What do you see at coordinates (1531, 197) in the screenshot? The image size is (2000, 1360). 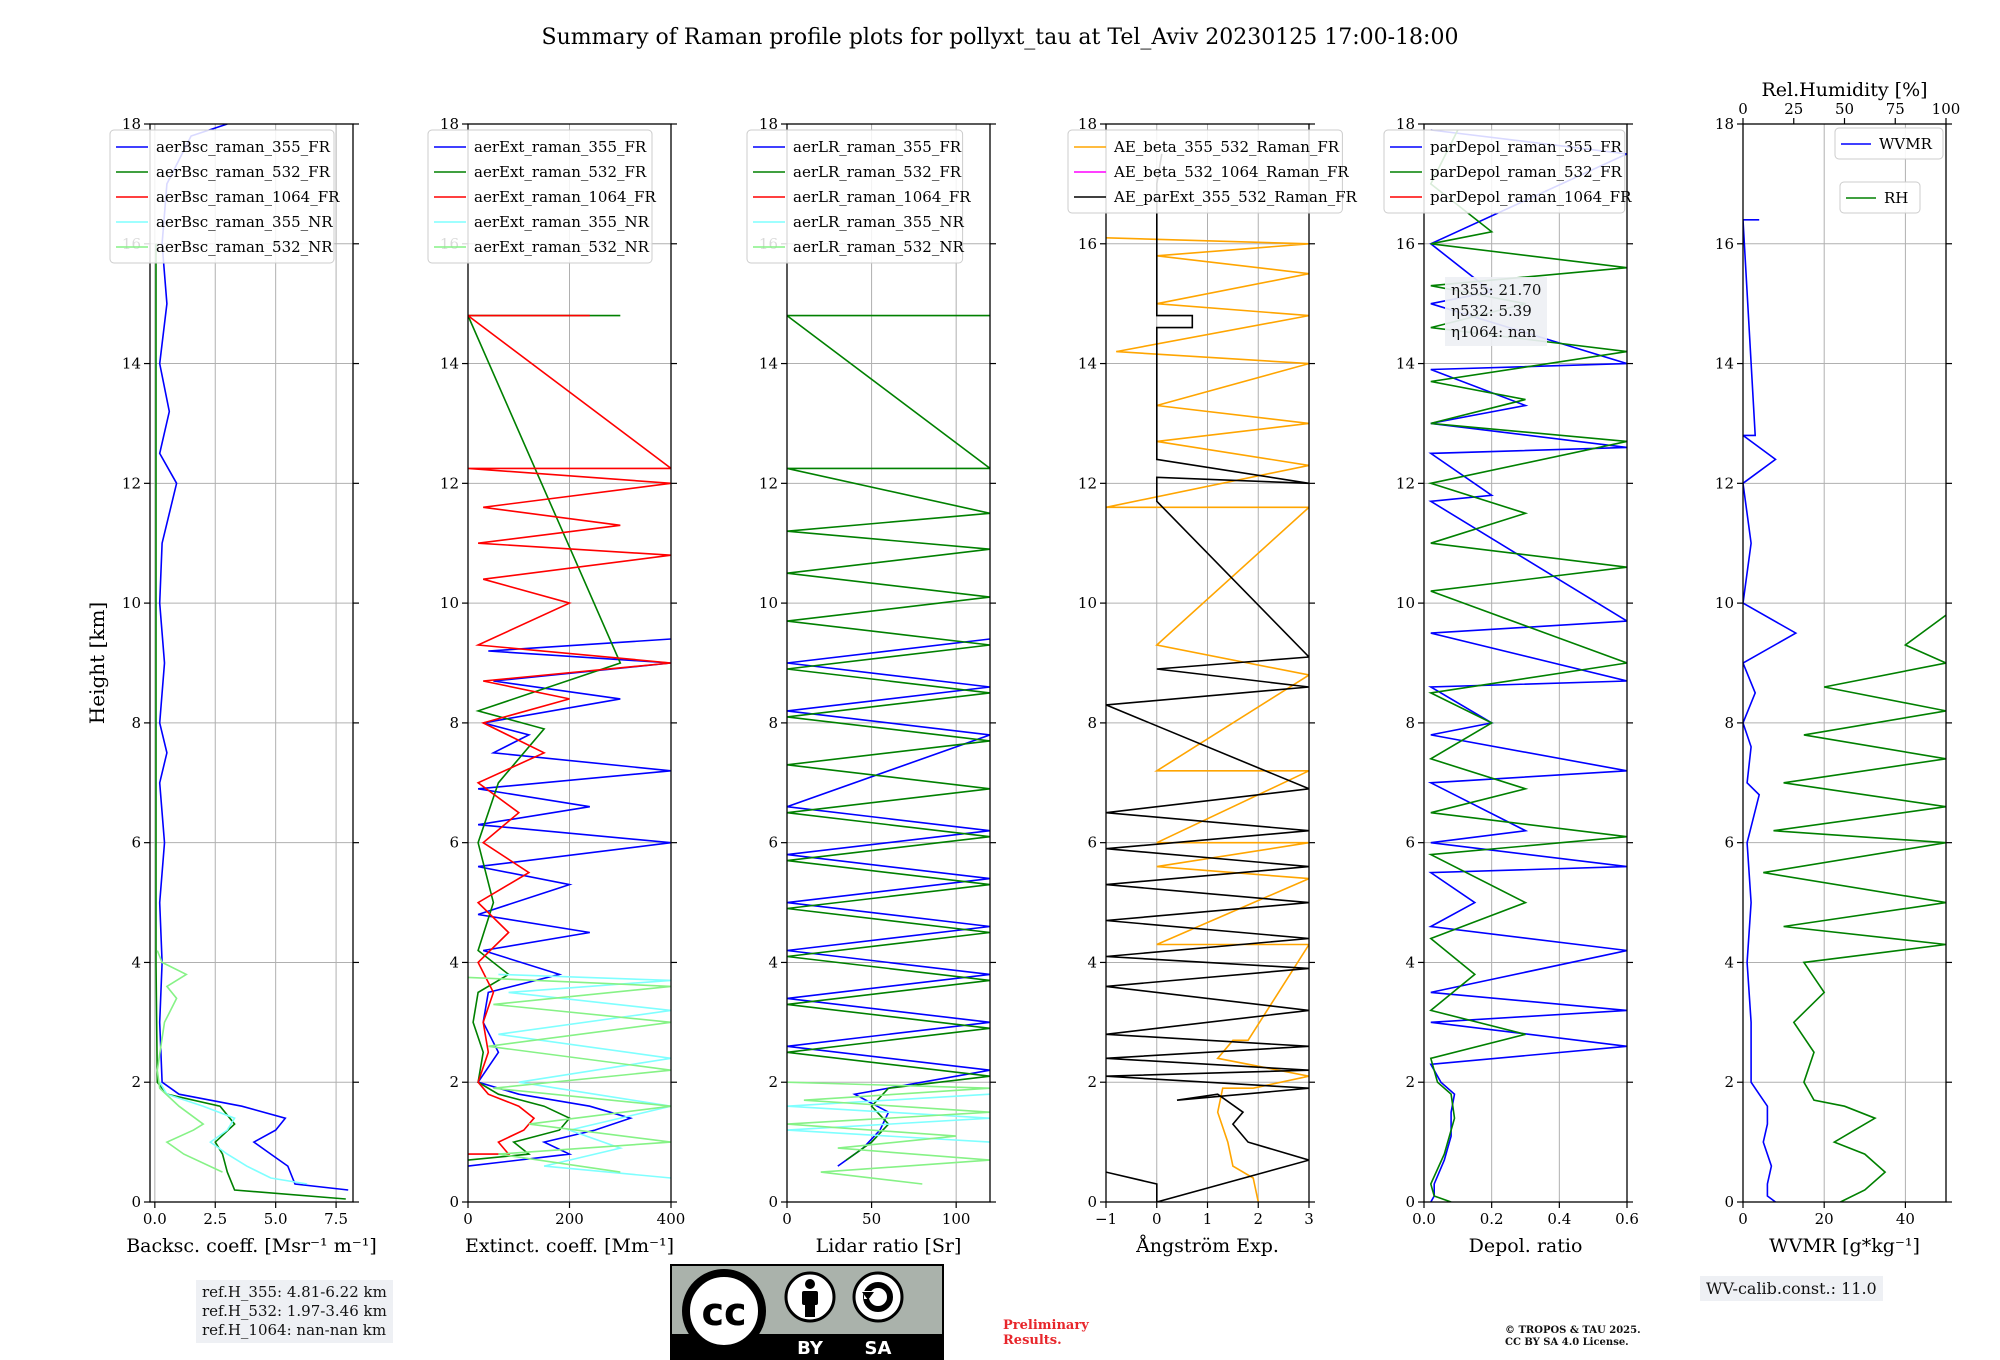 I see `legend-label: parDepol_raman_1064_FR` at bounding box center [1531, 197].